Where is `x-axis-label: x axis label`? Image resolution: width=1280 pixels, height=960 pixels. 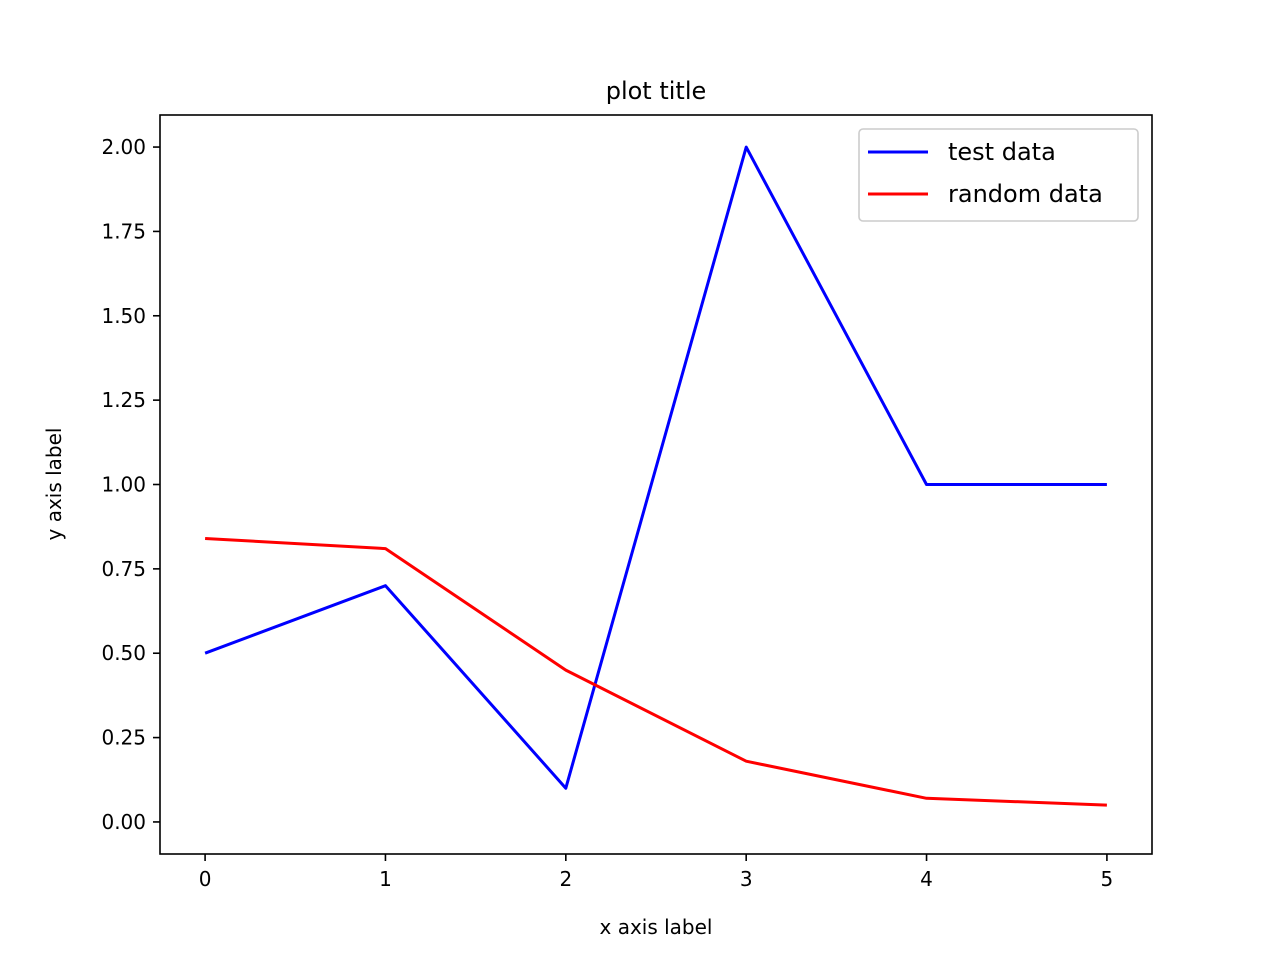
x-axis-label: x axis label is located at coordinates (656, 927).